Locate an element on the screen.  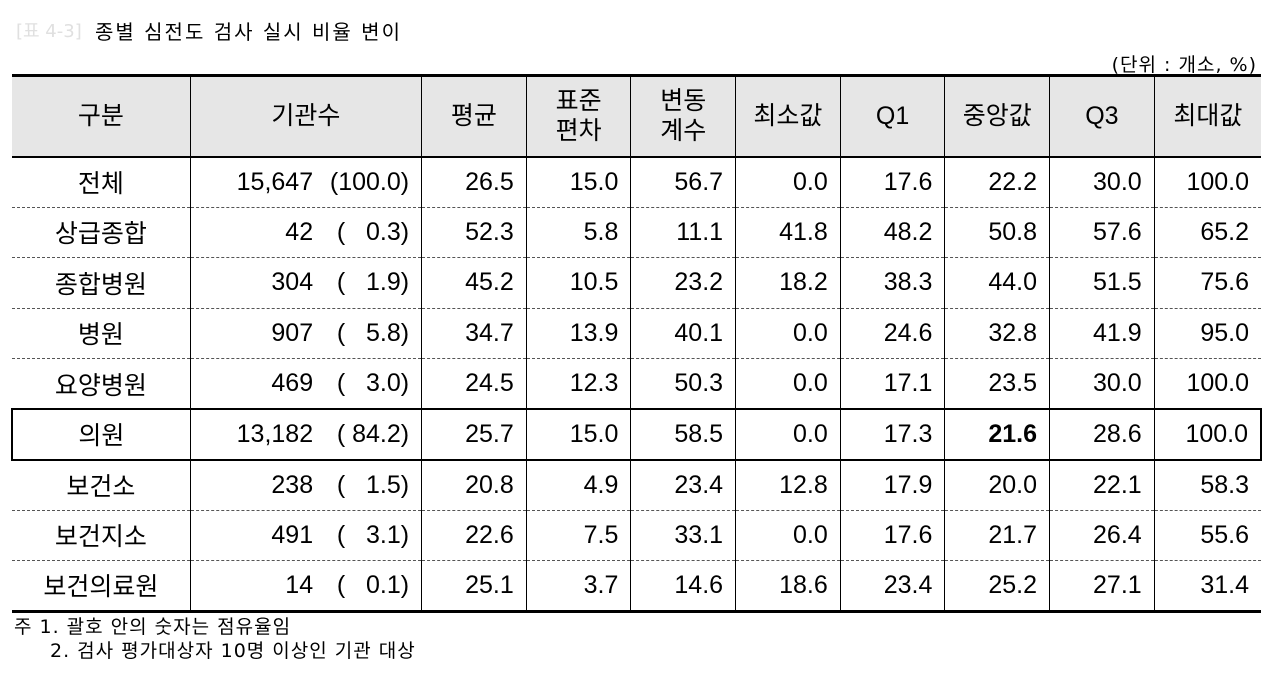
median-cell: 21.7 is located at coordinates (997, 535).